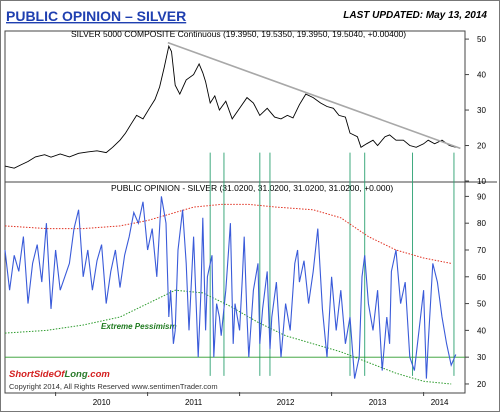  What do you see at coordinates (49, 374) in the screenshot?
I see `brand-mid: SideOf` at bounding box center [49, 374].